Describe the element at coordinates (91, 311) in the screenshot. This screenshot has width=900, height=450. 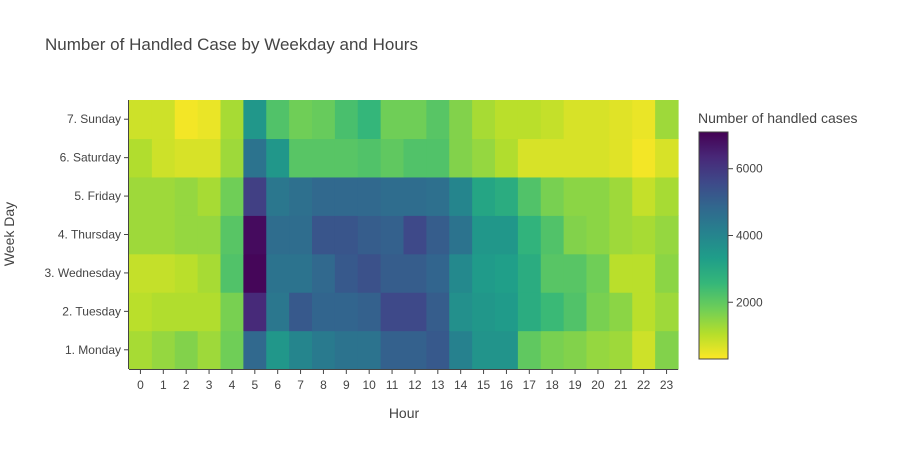
I see `y-tick-label: 2. Tuesday` at that location.